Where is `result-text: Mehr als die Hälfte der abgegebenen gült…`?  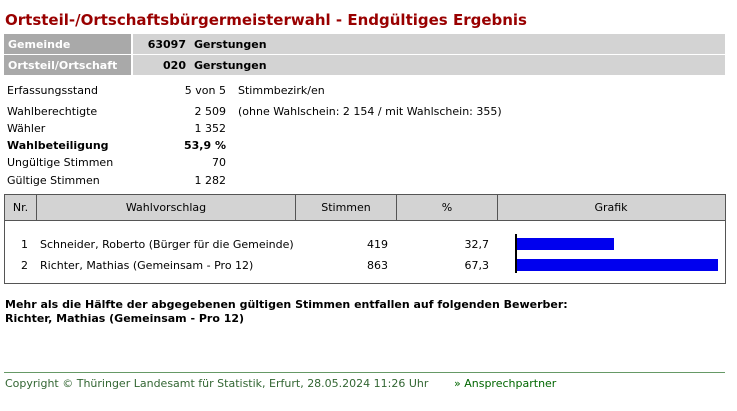 result-text: Mehr als die Hälfte der abgegebenen gült… is located at coordinates (286, 304).